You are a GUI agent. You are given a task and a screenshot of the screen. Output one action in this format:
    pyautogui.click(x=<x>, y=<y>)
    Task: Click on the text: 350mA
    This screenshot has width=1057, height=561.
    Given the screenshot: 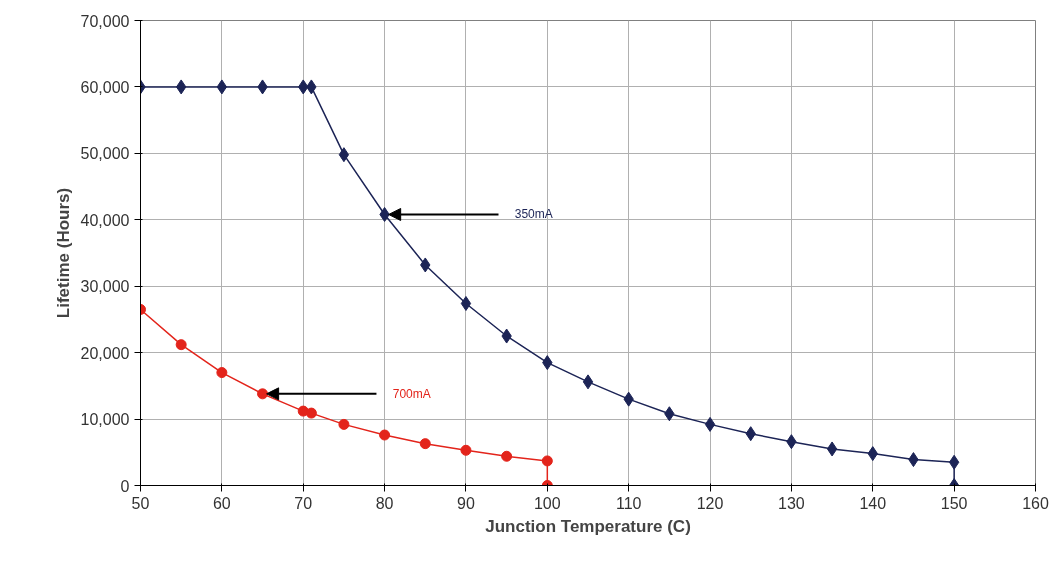 What is the action you would take?
    pyautogui.click(x=533, y=214)
    